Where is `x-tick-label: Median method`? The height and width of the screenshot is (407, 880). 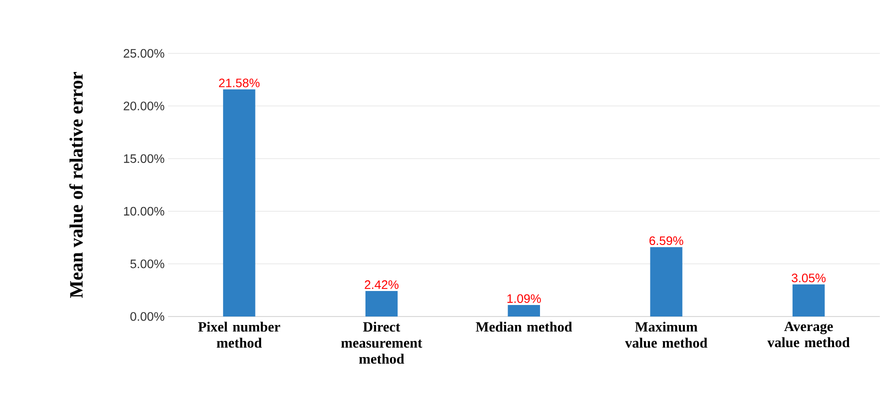
x-tick-label: Median method is located at coordinates (524, 327).